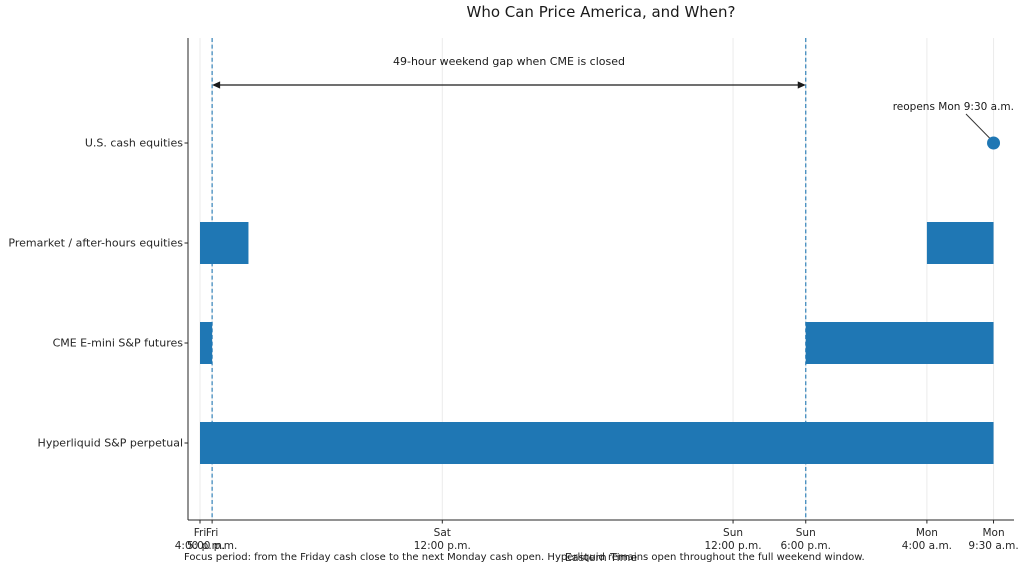  Describe the element at coordinates (927, 539) in the screenshot. I see `x-tick-label: Mon 4:00 a.m.` at that location.